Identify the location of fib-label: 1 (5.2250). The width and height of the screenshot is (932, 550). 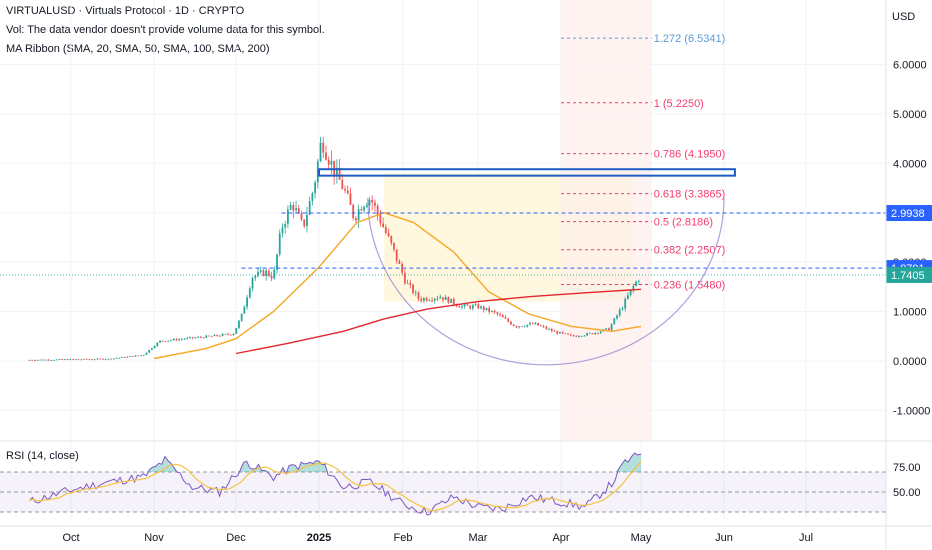
(679, 104).